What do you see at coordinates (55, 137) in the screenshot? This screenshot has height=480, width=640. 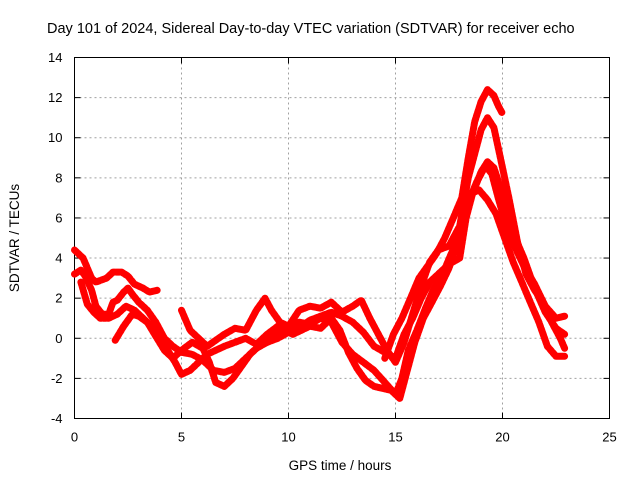 I see `y-tick-label: 10` at bounding box center [55, 137].